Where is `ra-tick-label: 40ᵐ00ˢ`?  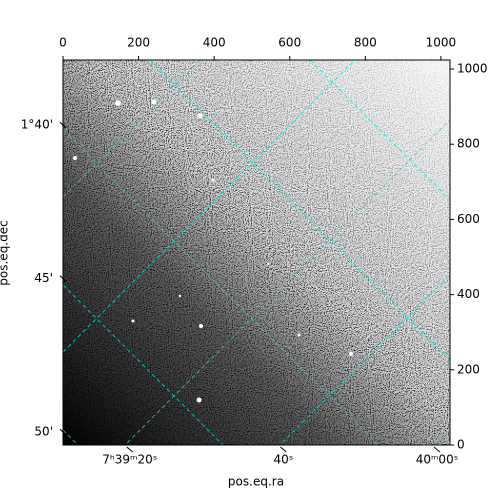
ra-tick-label: 40ᵐ00ˢ is located at coordinates (437, 460).